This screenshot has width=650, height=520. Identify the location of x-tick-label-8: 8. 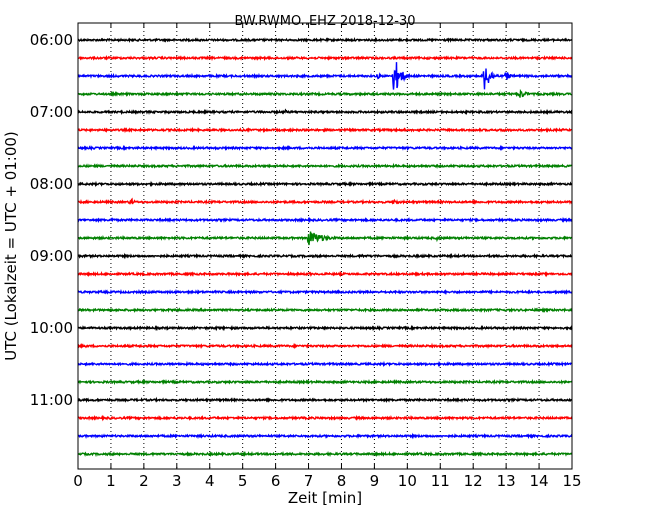
(342, 481).